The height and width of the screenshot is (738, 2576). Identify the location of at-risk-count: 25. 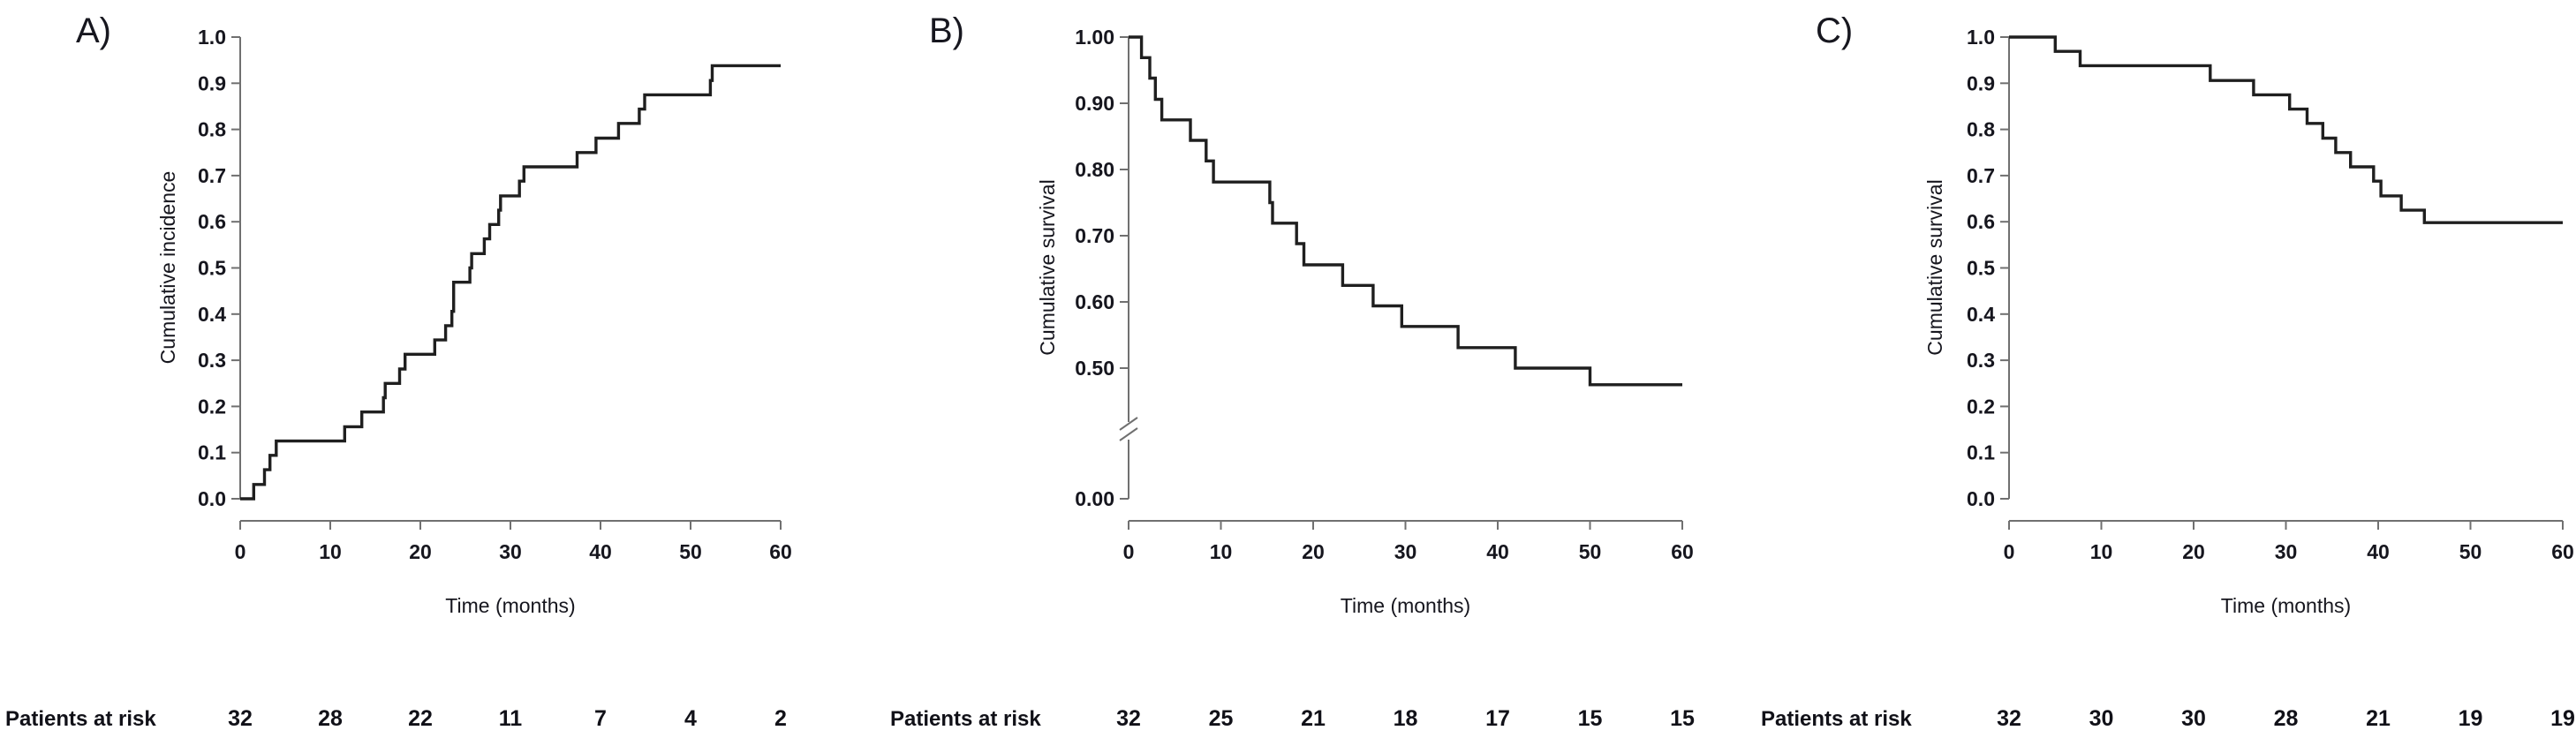
(1221, 718).